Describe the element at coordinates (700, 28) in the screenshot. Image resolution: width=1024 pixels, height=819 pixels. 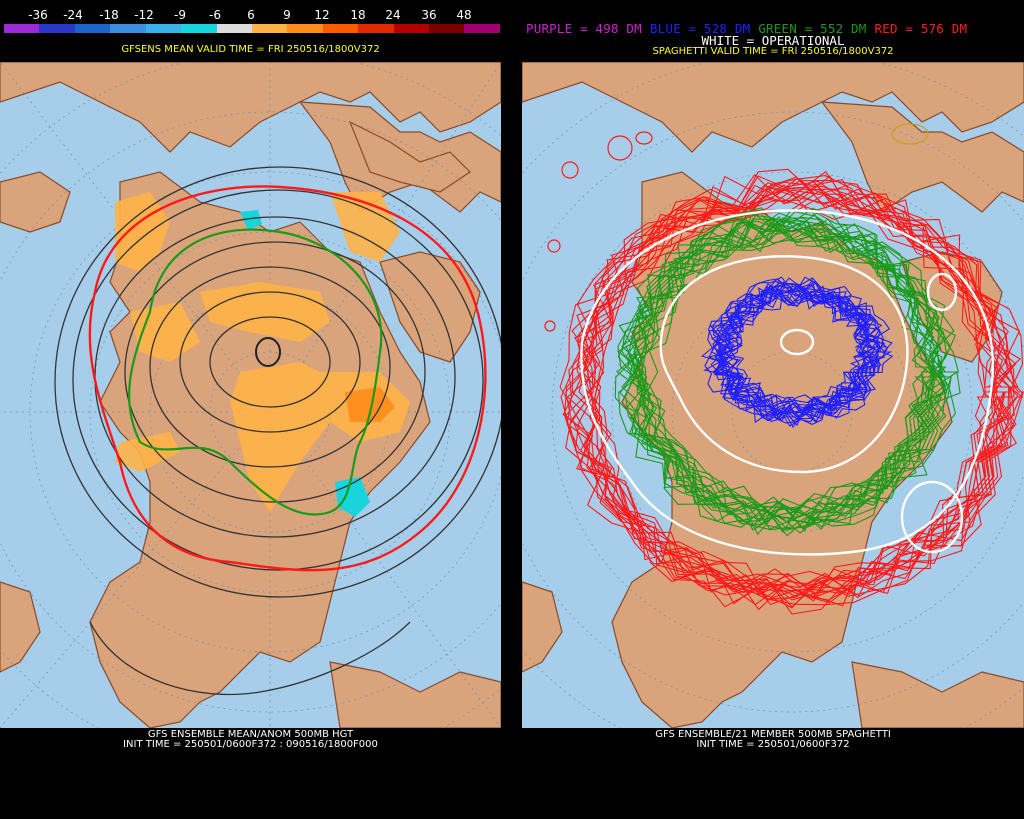
I see `legend-blue: BLUE = 528 DM` at that location.